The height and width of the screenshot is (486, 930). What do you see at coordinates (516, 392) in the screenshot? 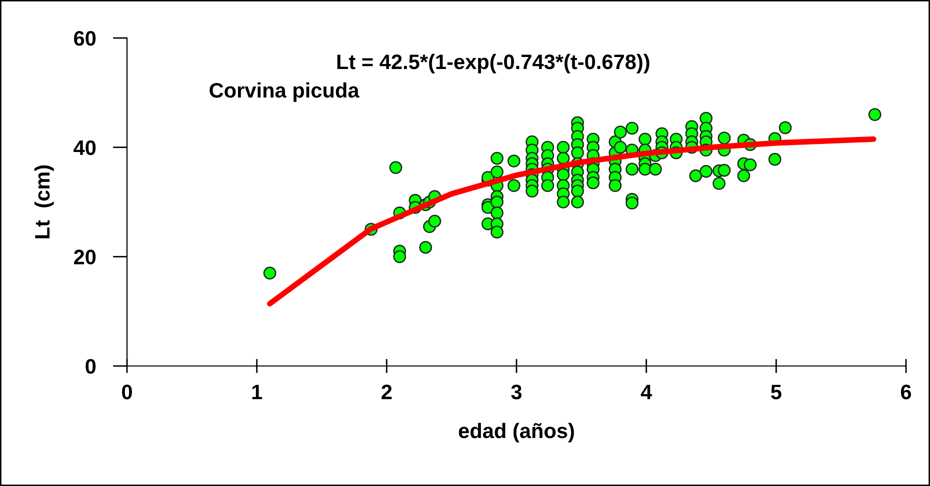
I see `x-tick-label: 3` at bounding box center [516, 392].